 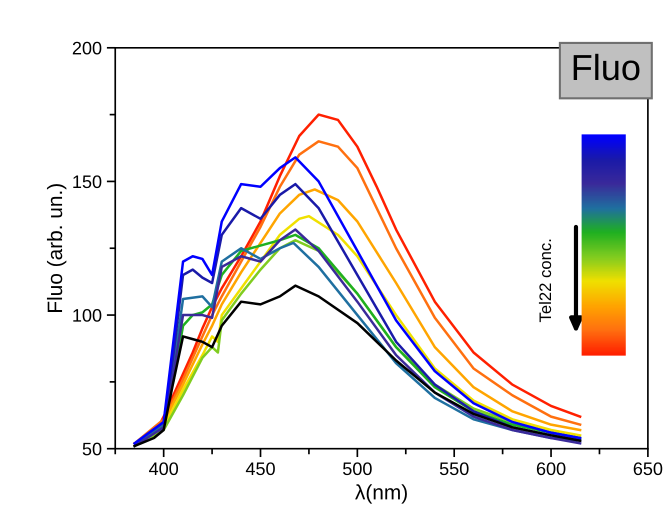 I want to click on annotation: Tel22 conc., so click(x=545, y=281).